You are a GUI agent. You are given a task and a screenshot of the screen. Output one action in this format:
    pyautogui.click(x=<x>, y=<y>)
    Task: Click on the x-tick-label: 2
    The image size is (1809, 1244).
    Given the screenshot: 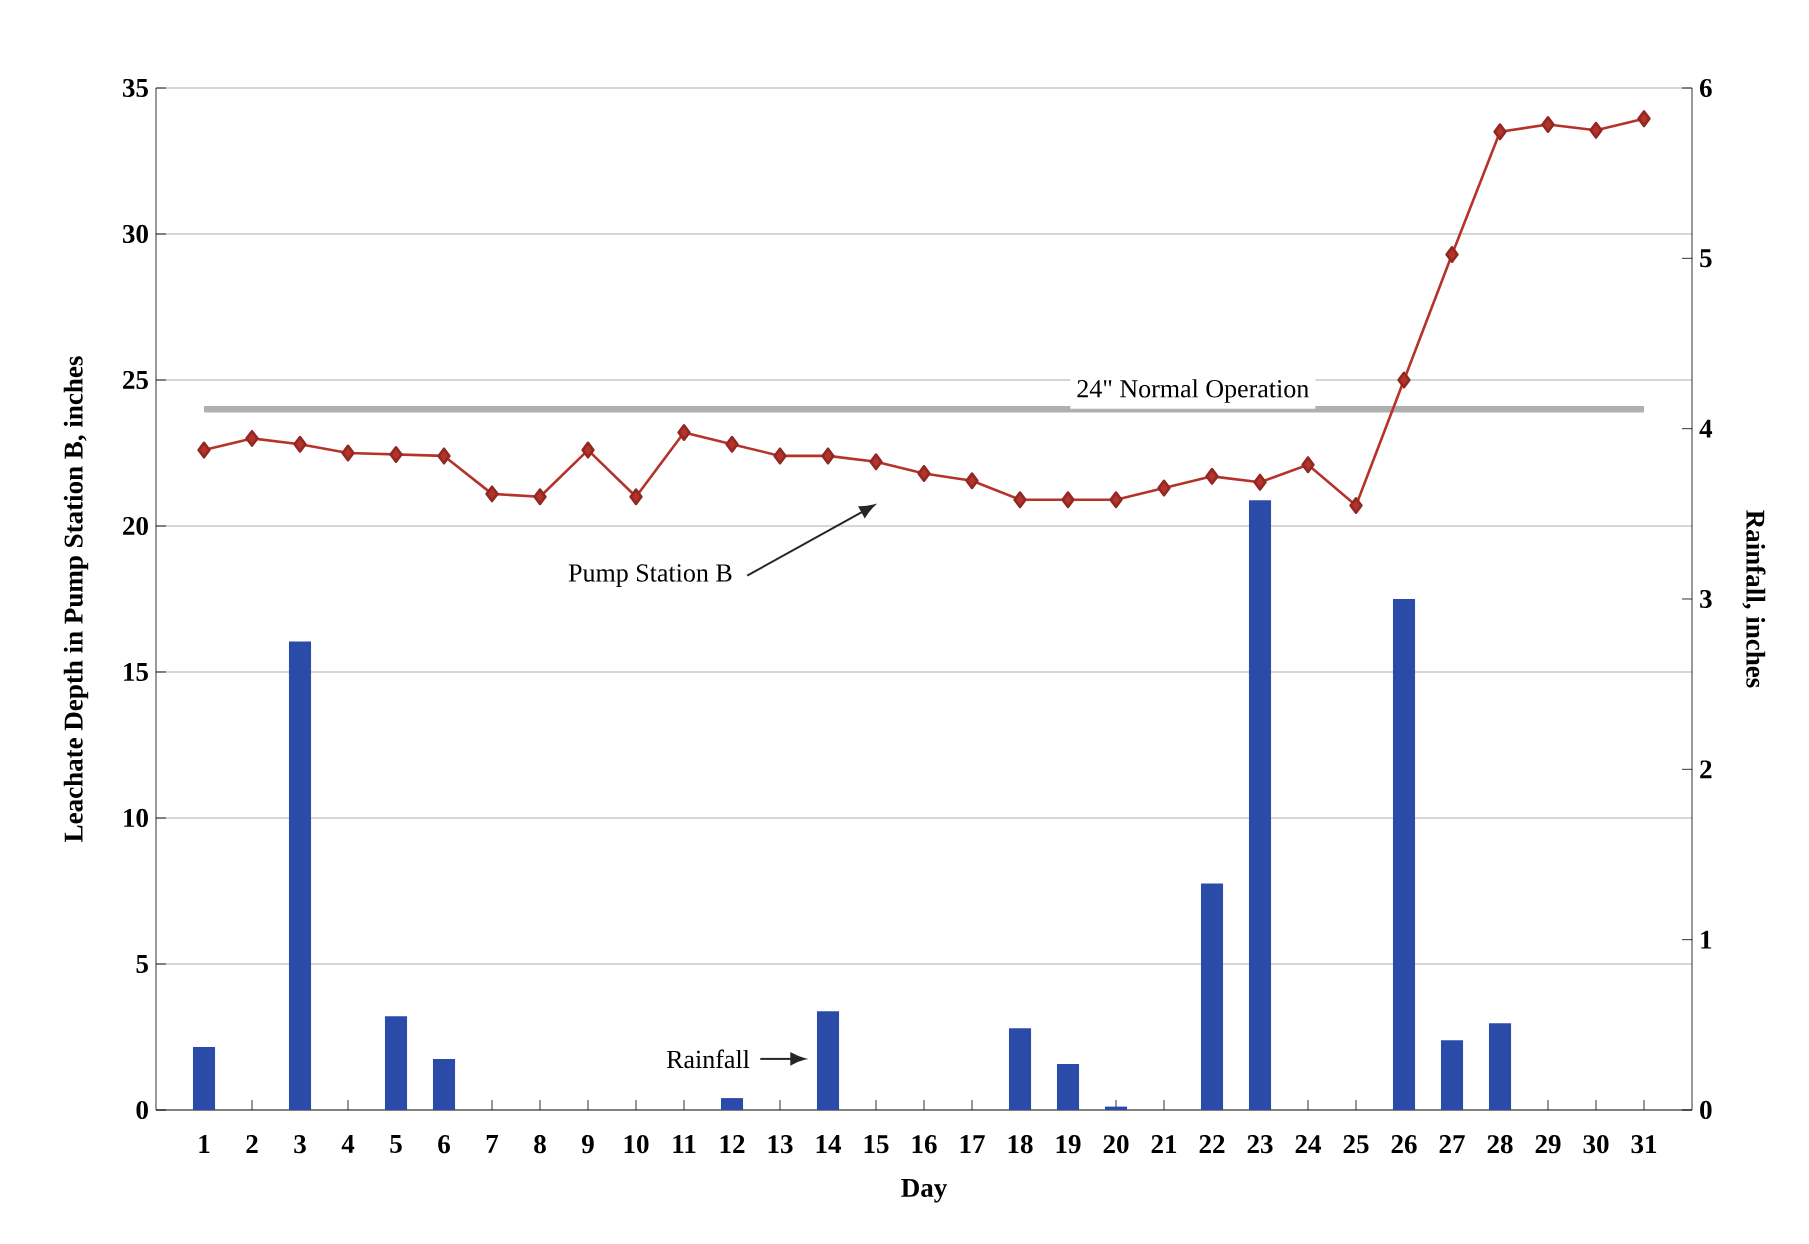 What is the action you would take?
    pyautogui.click(x=252, y=1144)
    